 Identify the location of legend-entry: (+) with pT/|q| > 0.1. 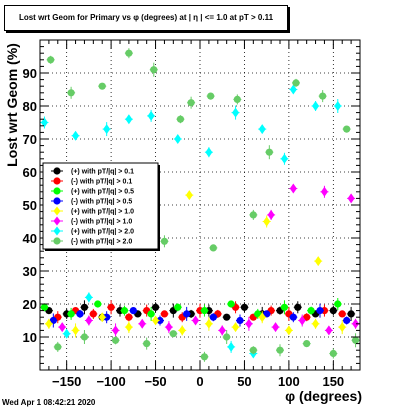
(102, 172).